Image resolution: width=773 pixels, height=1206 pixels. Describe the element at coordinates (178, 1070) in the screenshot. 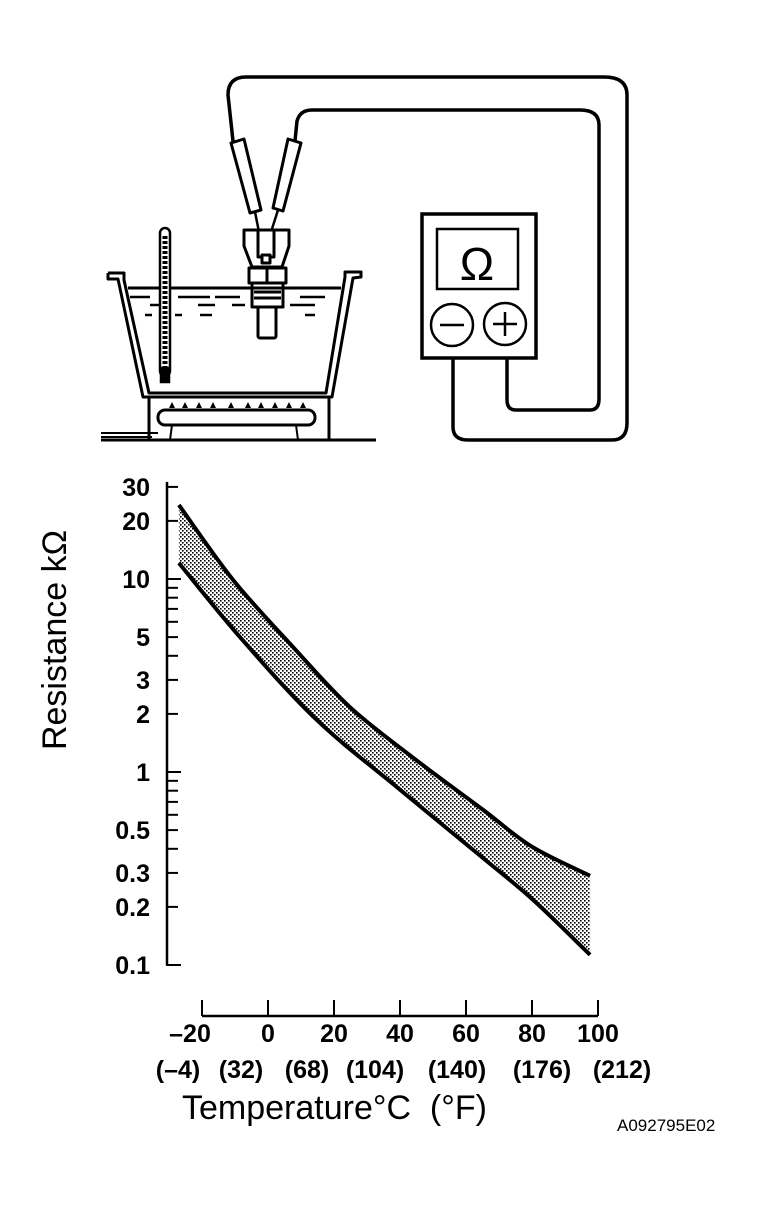

I see `x-tick-label-fahrenheit: (–4)` at that location.